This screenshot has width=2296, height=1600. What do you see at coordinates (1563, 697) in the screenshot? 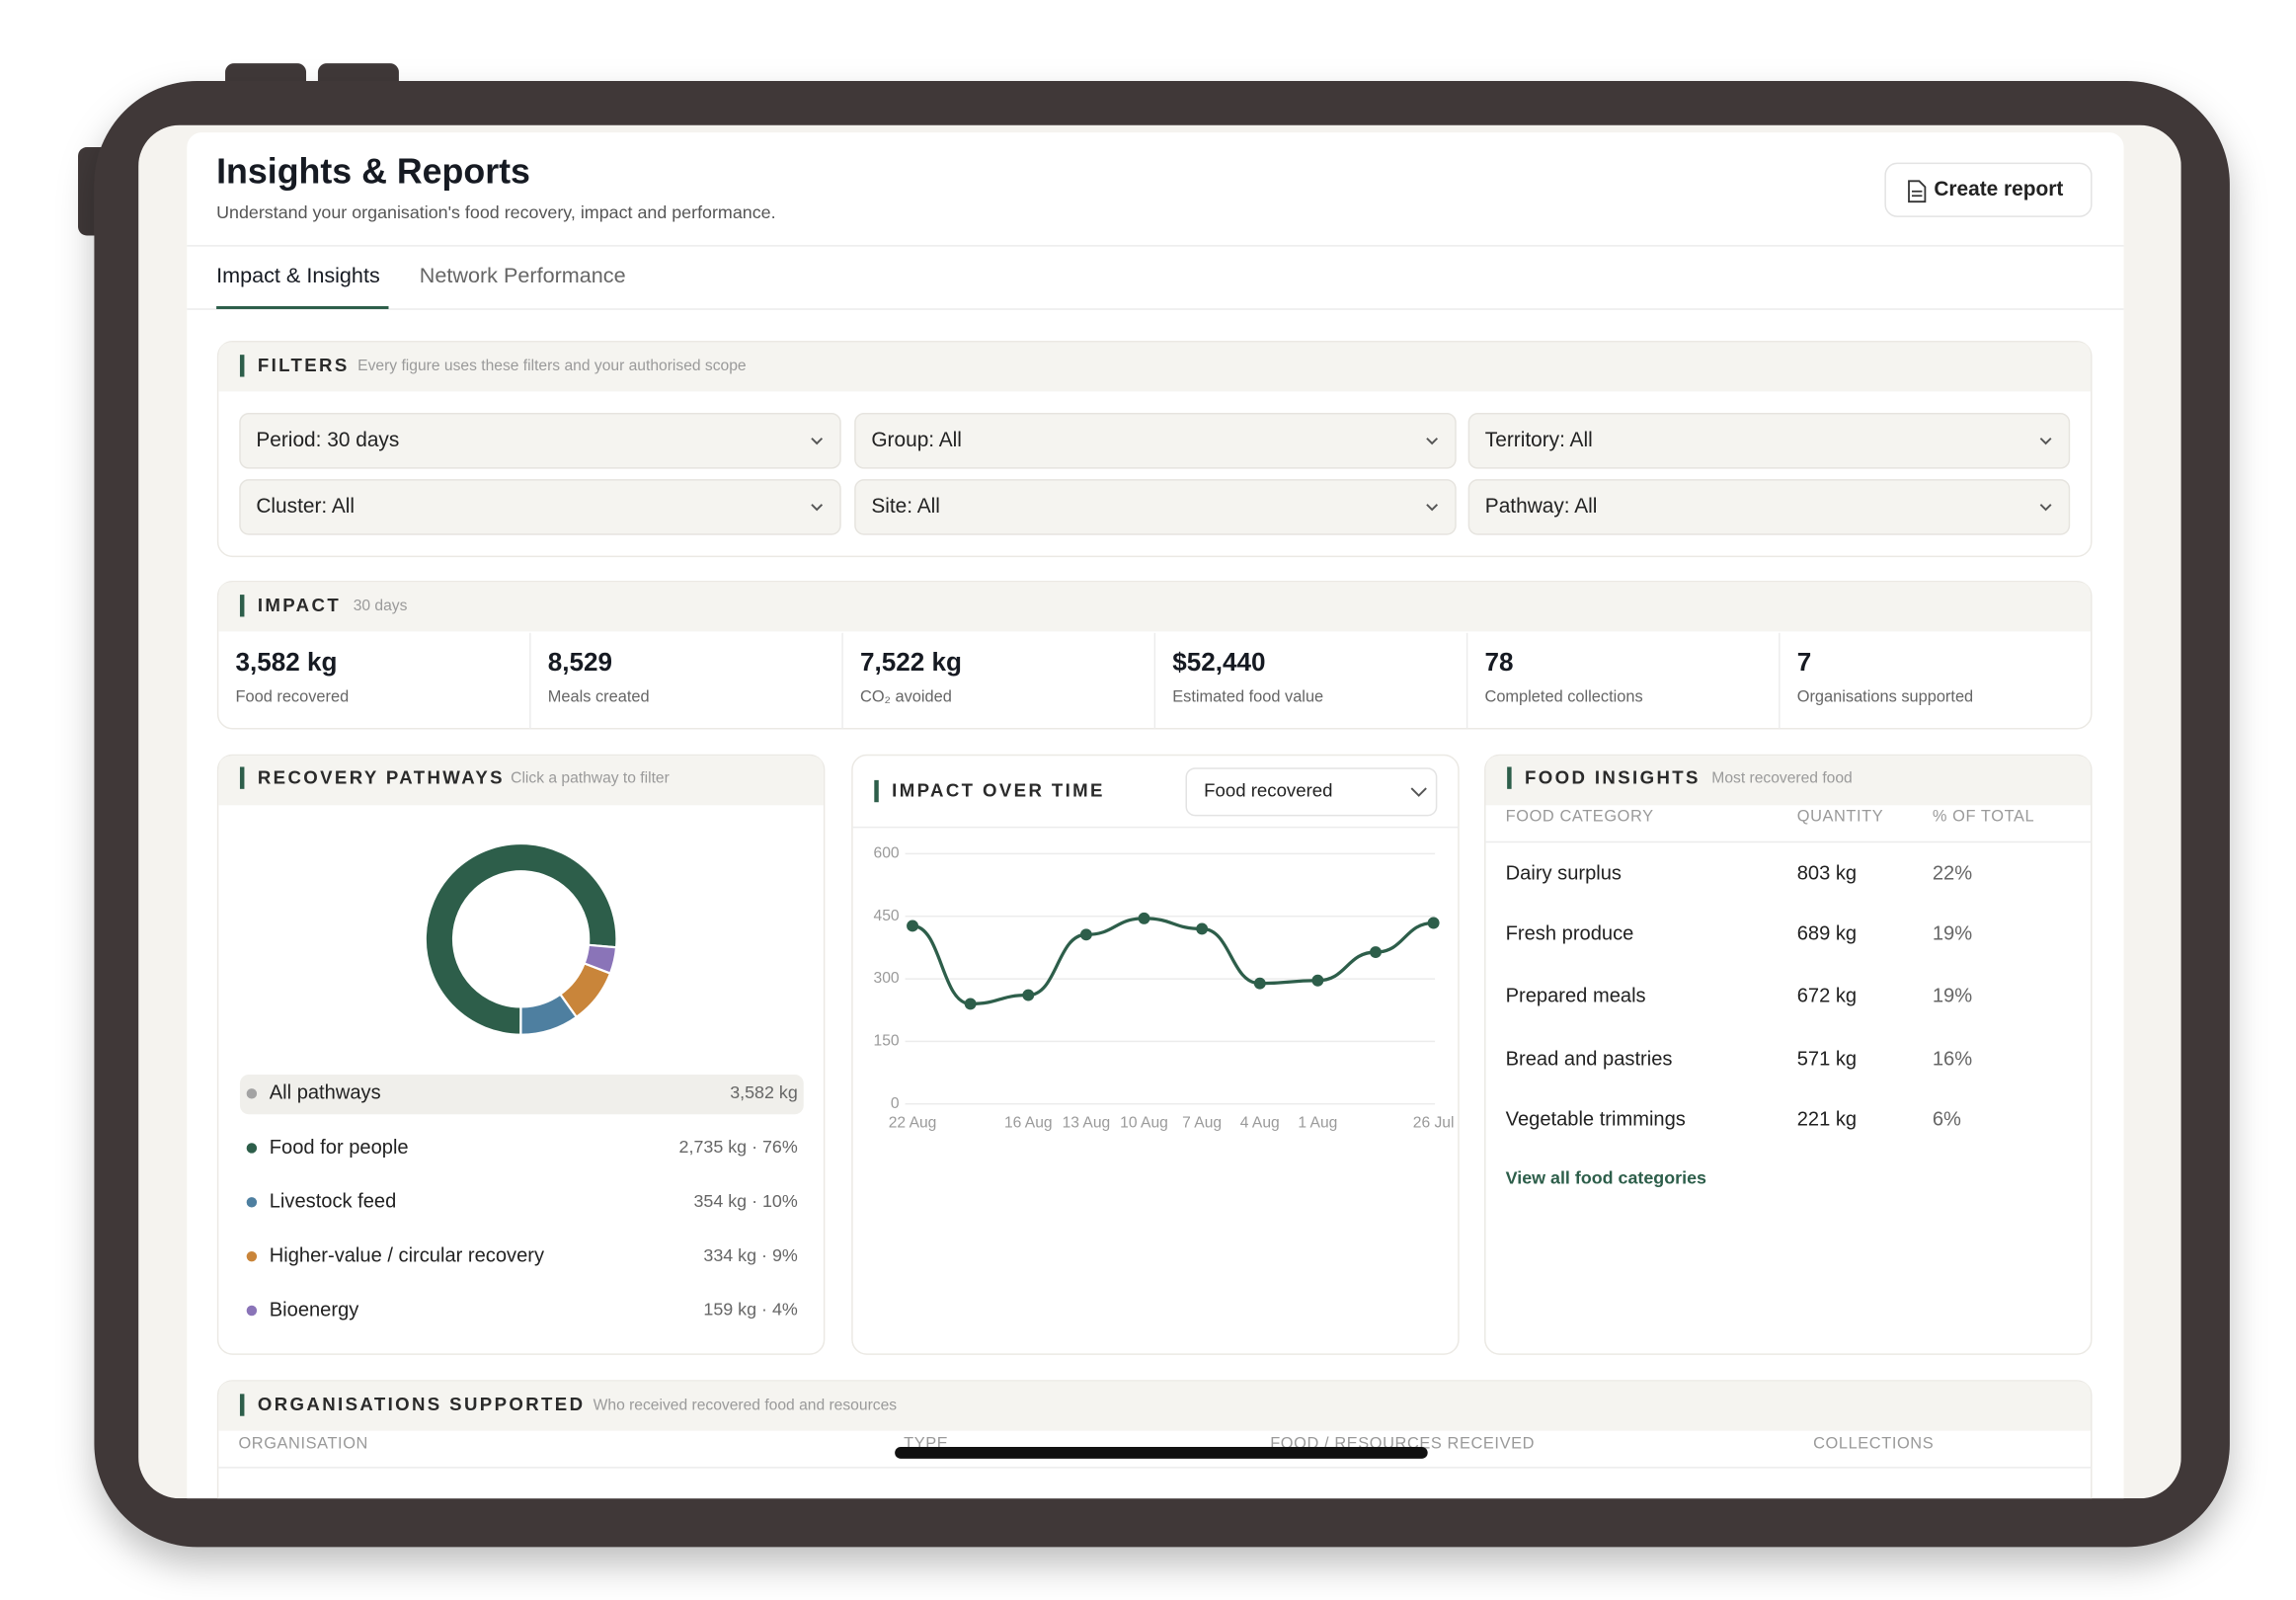
I see `metric-label: Completed collections` at bounding box center [1563, 697].